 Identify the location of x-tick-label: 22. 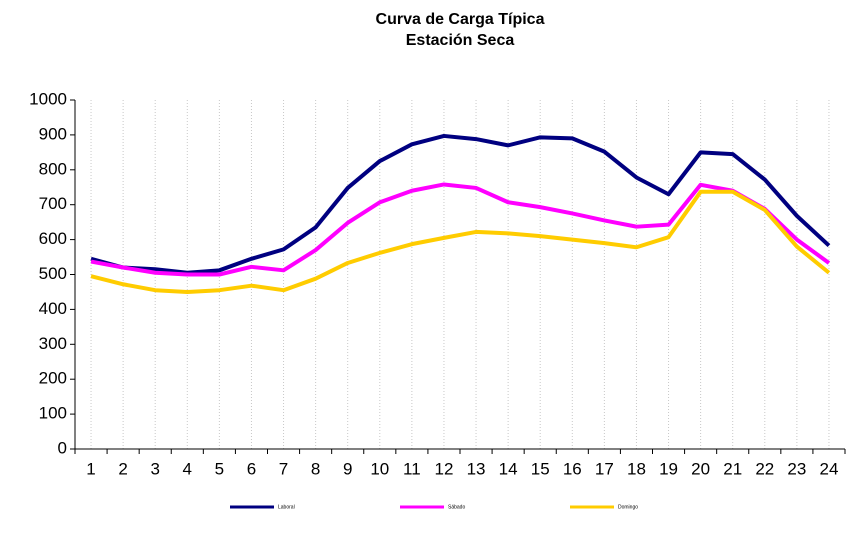
(764, 468).